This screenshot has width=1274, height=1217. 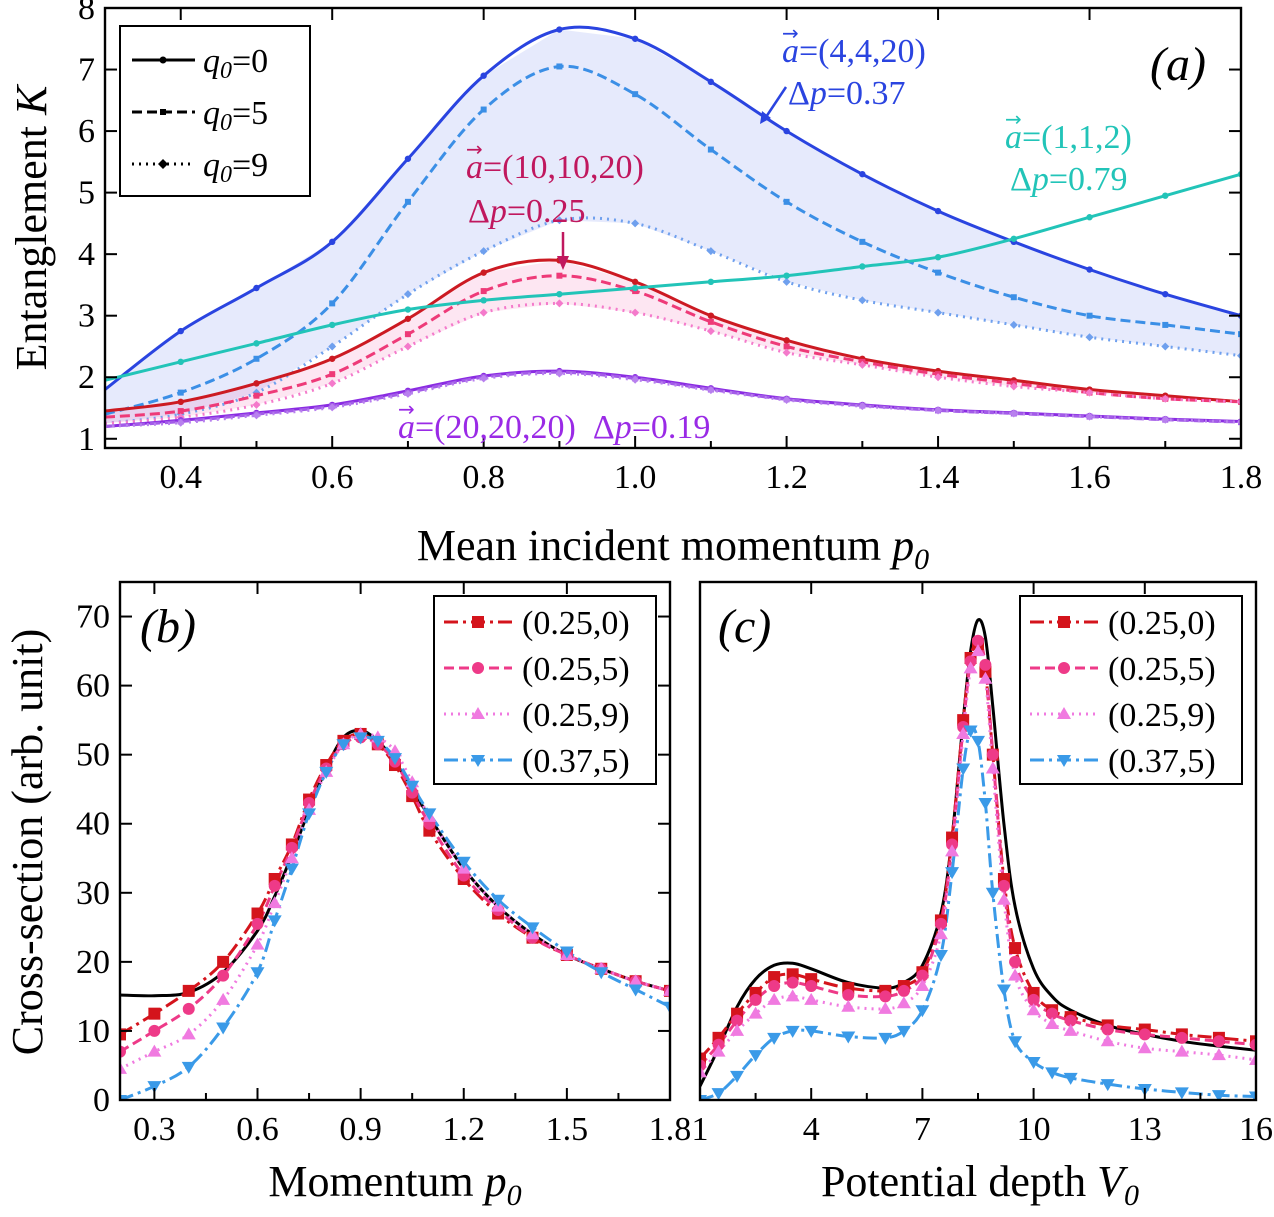 What do you see at coordinates (93, 686) in the screenshot?
I see `b-ytick-label: 60` at bounding box center [93, 686].